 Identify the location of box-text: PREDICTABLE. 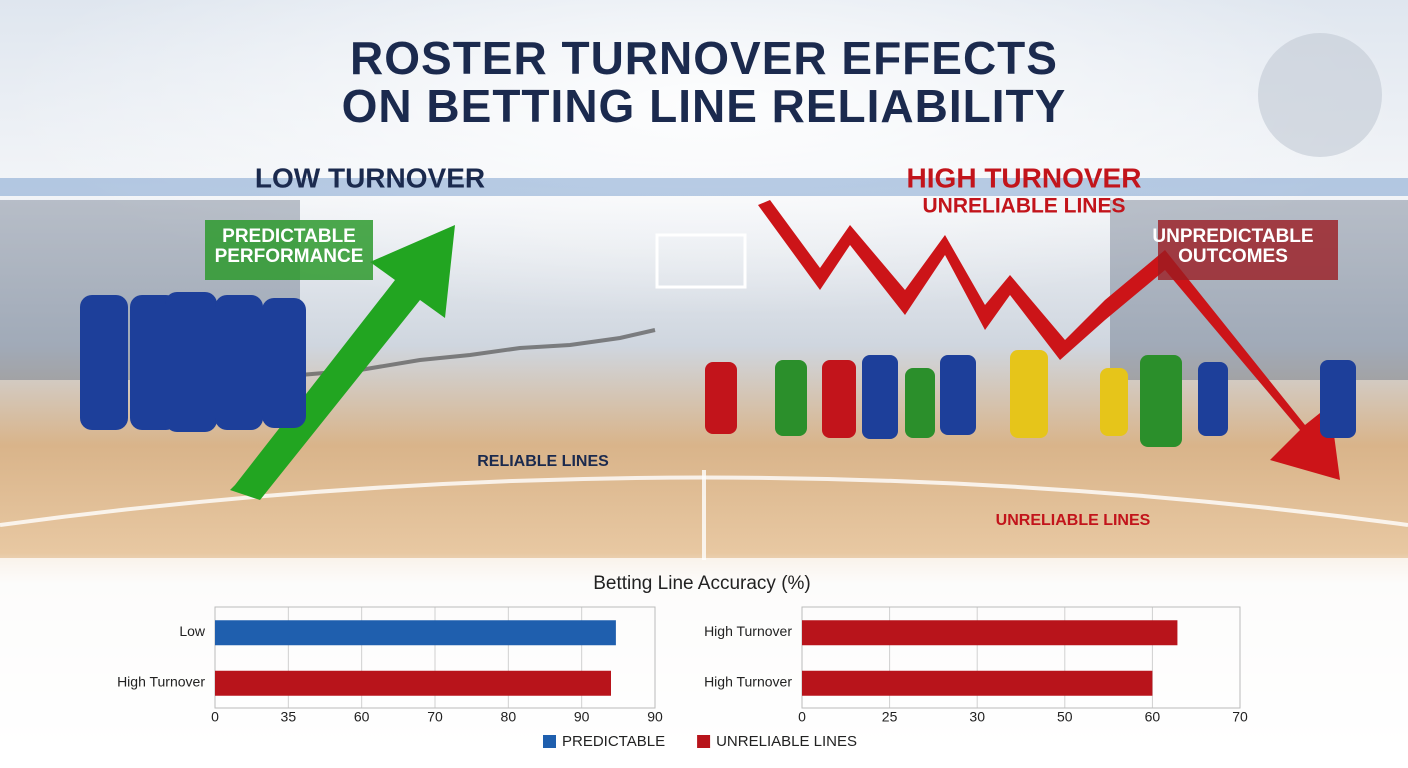
(289, 236).